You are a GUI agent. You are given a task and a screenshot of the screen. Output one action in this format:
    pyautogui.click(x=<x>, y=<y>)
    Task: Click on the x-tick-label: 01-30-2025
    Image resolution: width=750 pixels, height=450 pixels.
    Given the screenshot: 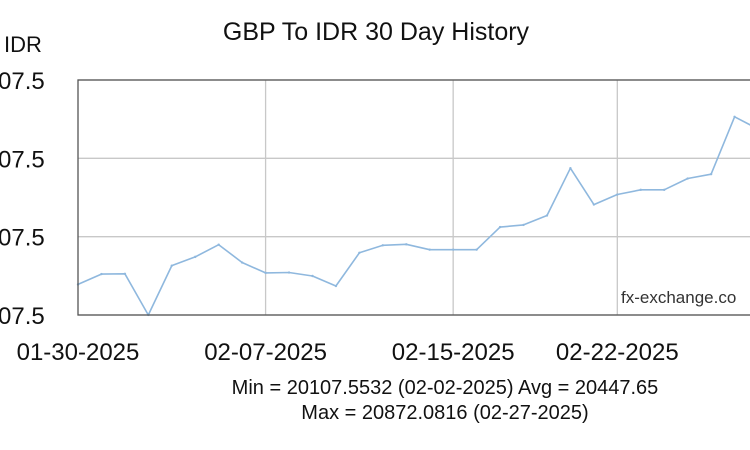 What is the action you would take?
    pyautogui.click(x=78, y=352)
    